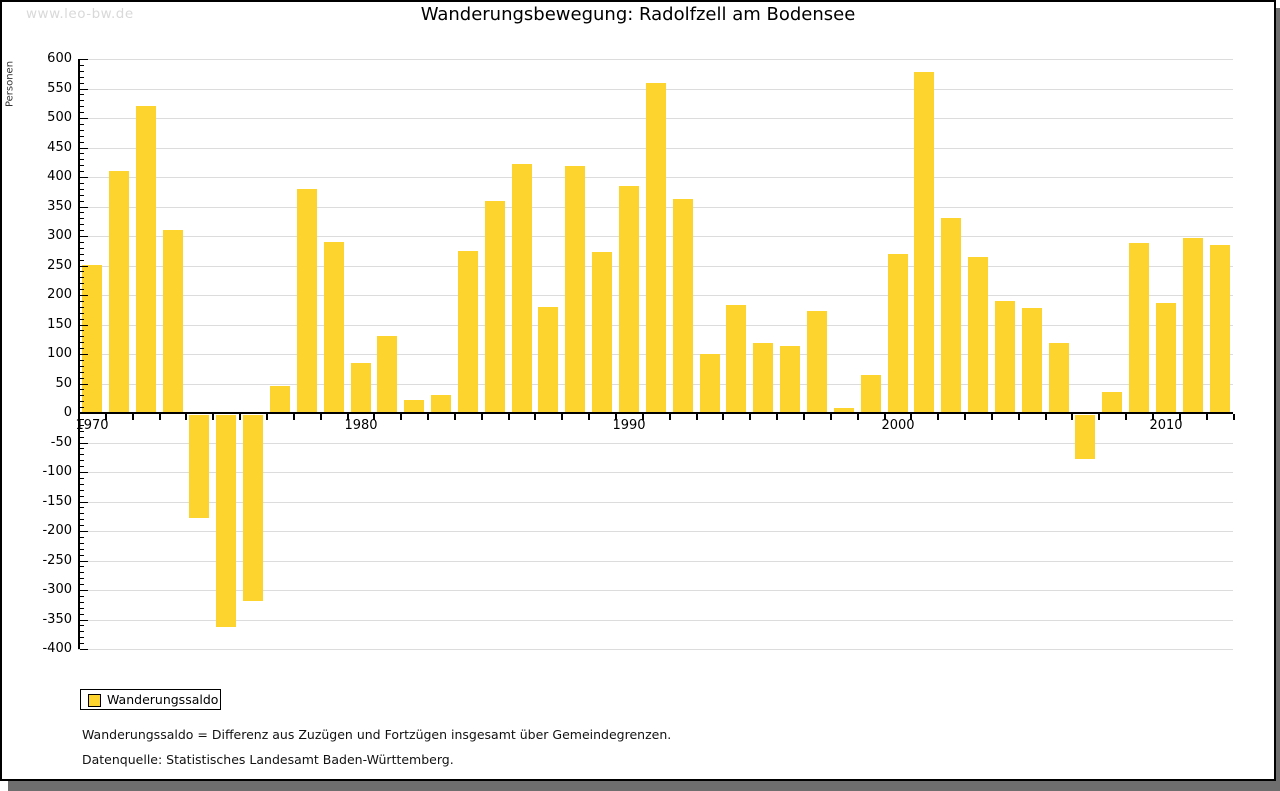 The width and height of the screenshot is (1280, 791). I want to click on x-tick-label: 2000, so click(898, 425).